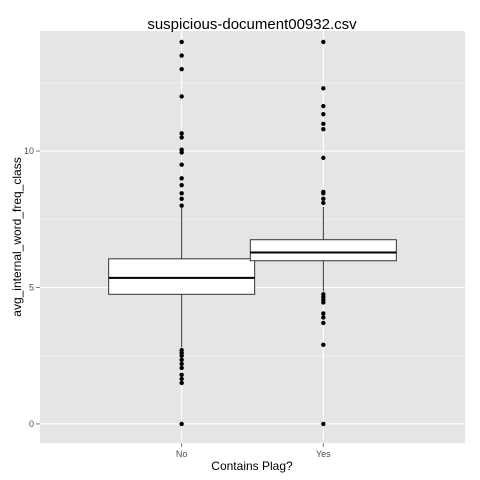 The height and width of the screenshot is (480, 480). Describe the element at coordinates (253, 451) in the screenshot. I see `x-axis: No Yes` at that location.